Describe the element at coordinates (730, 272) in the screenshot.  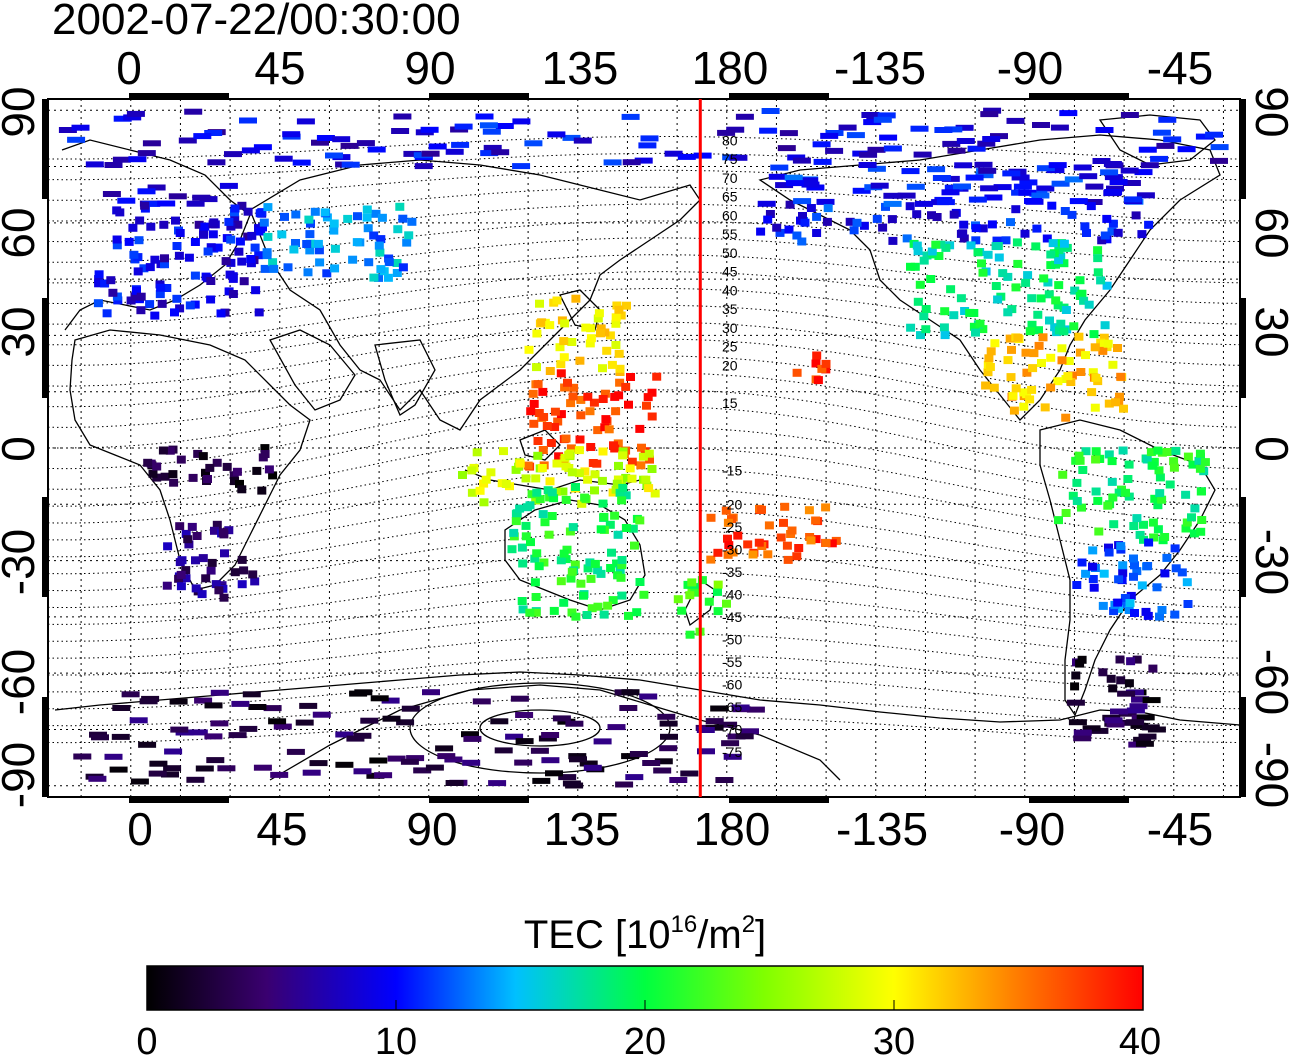
I see `contour-label: 45` at that location.